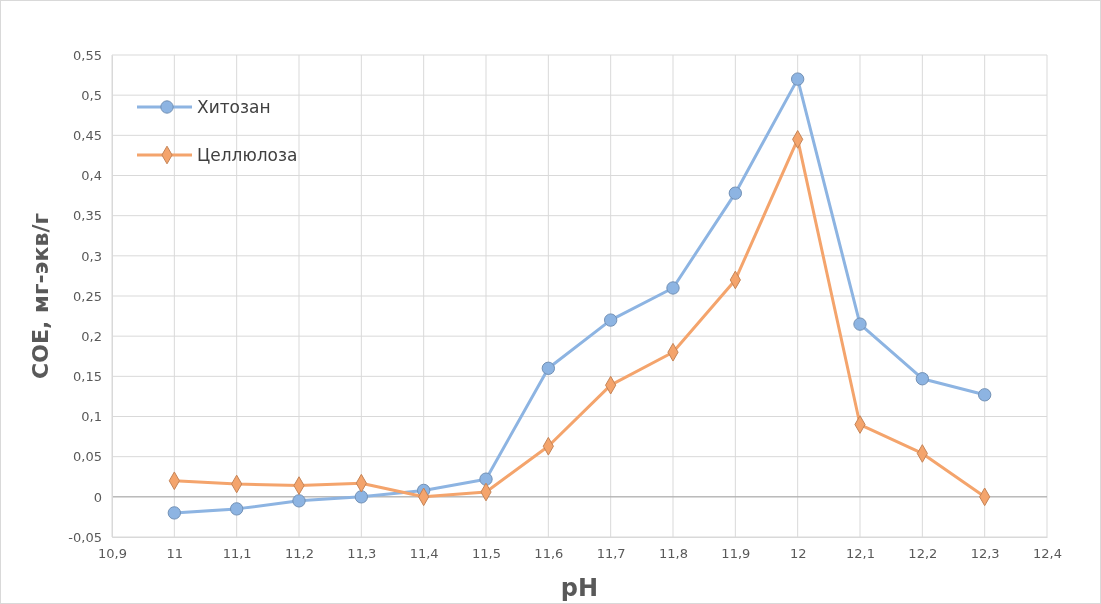  Describe the element at coordinates (549, 554) in the screenshot. I see `x-tick-label: 11,6` at that location.